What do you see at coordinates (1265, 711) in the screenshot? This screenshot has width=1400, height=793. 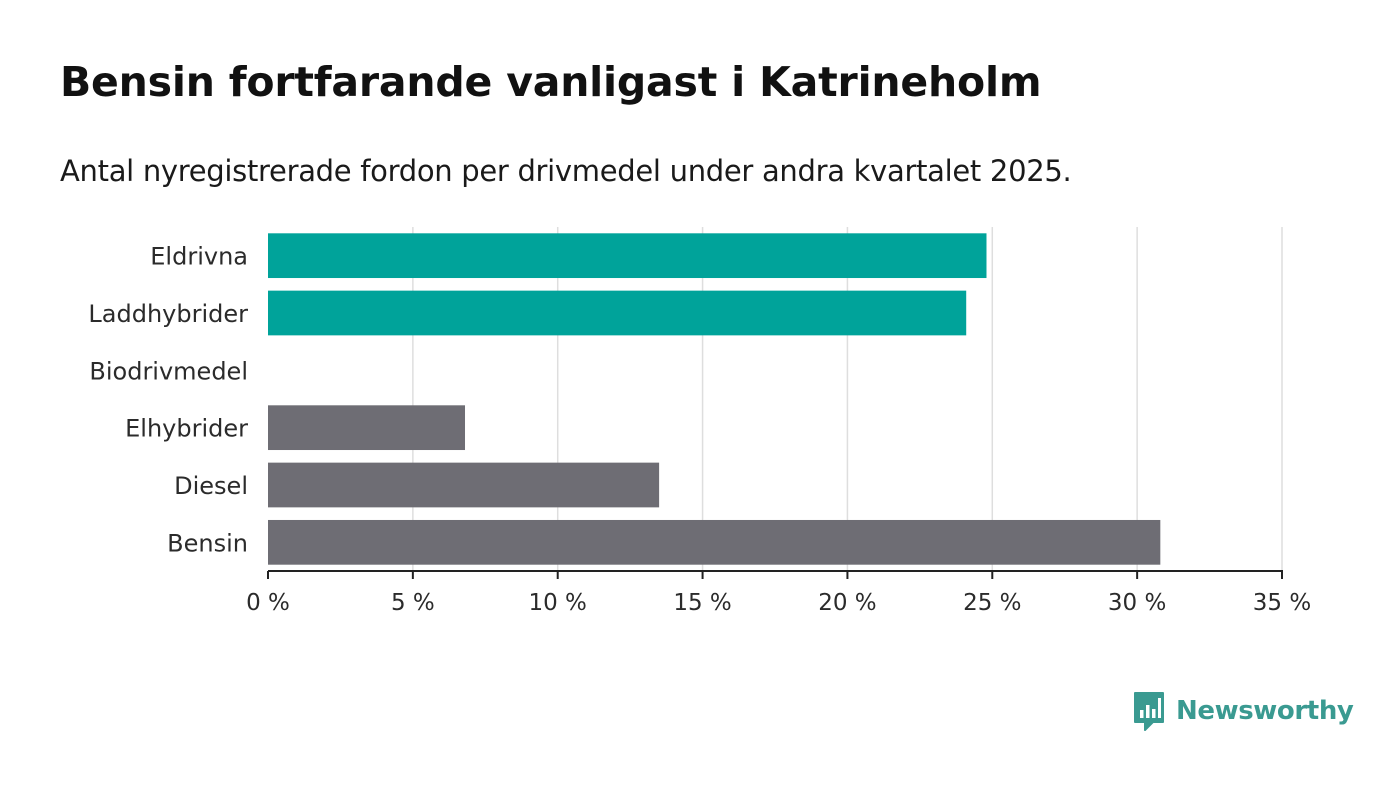 I see `logo-text: Newsworthy` at bounding box center [1265, 711].